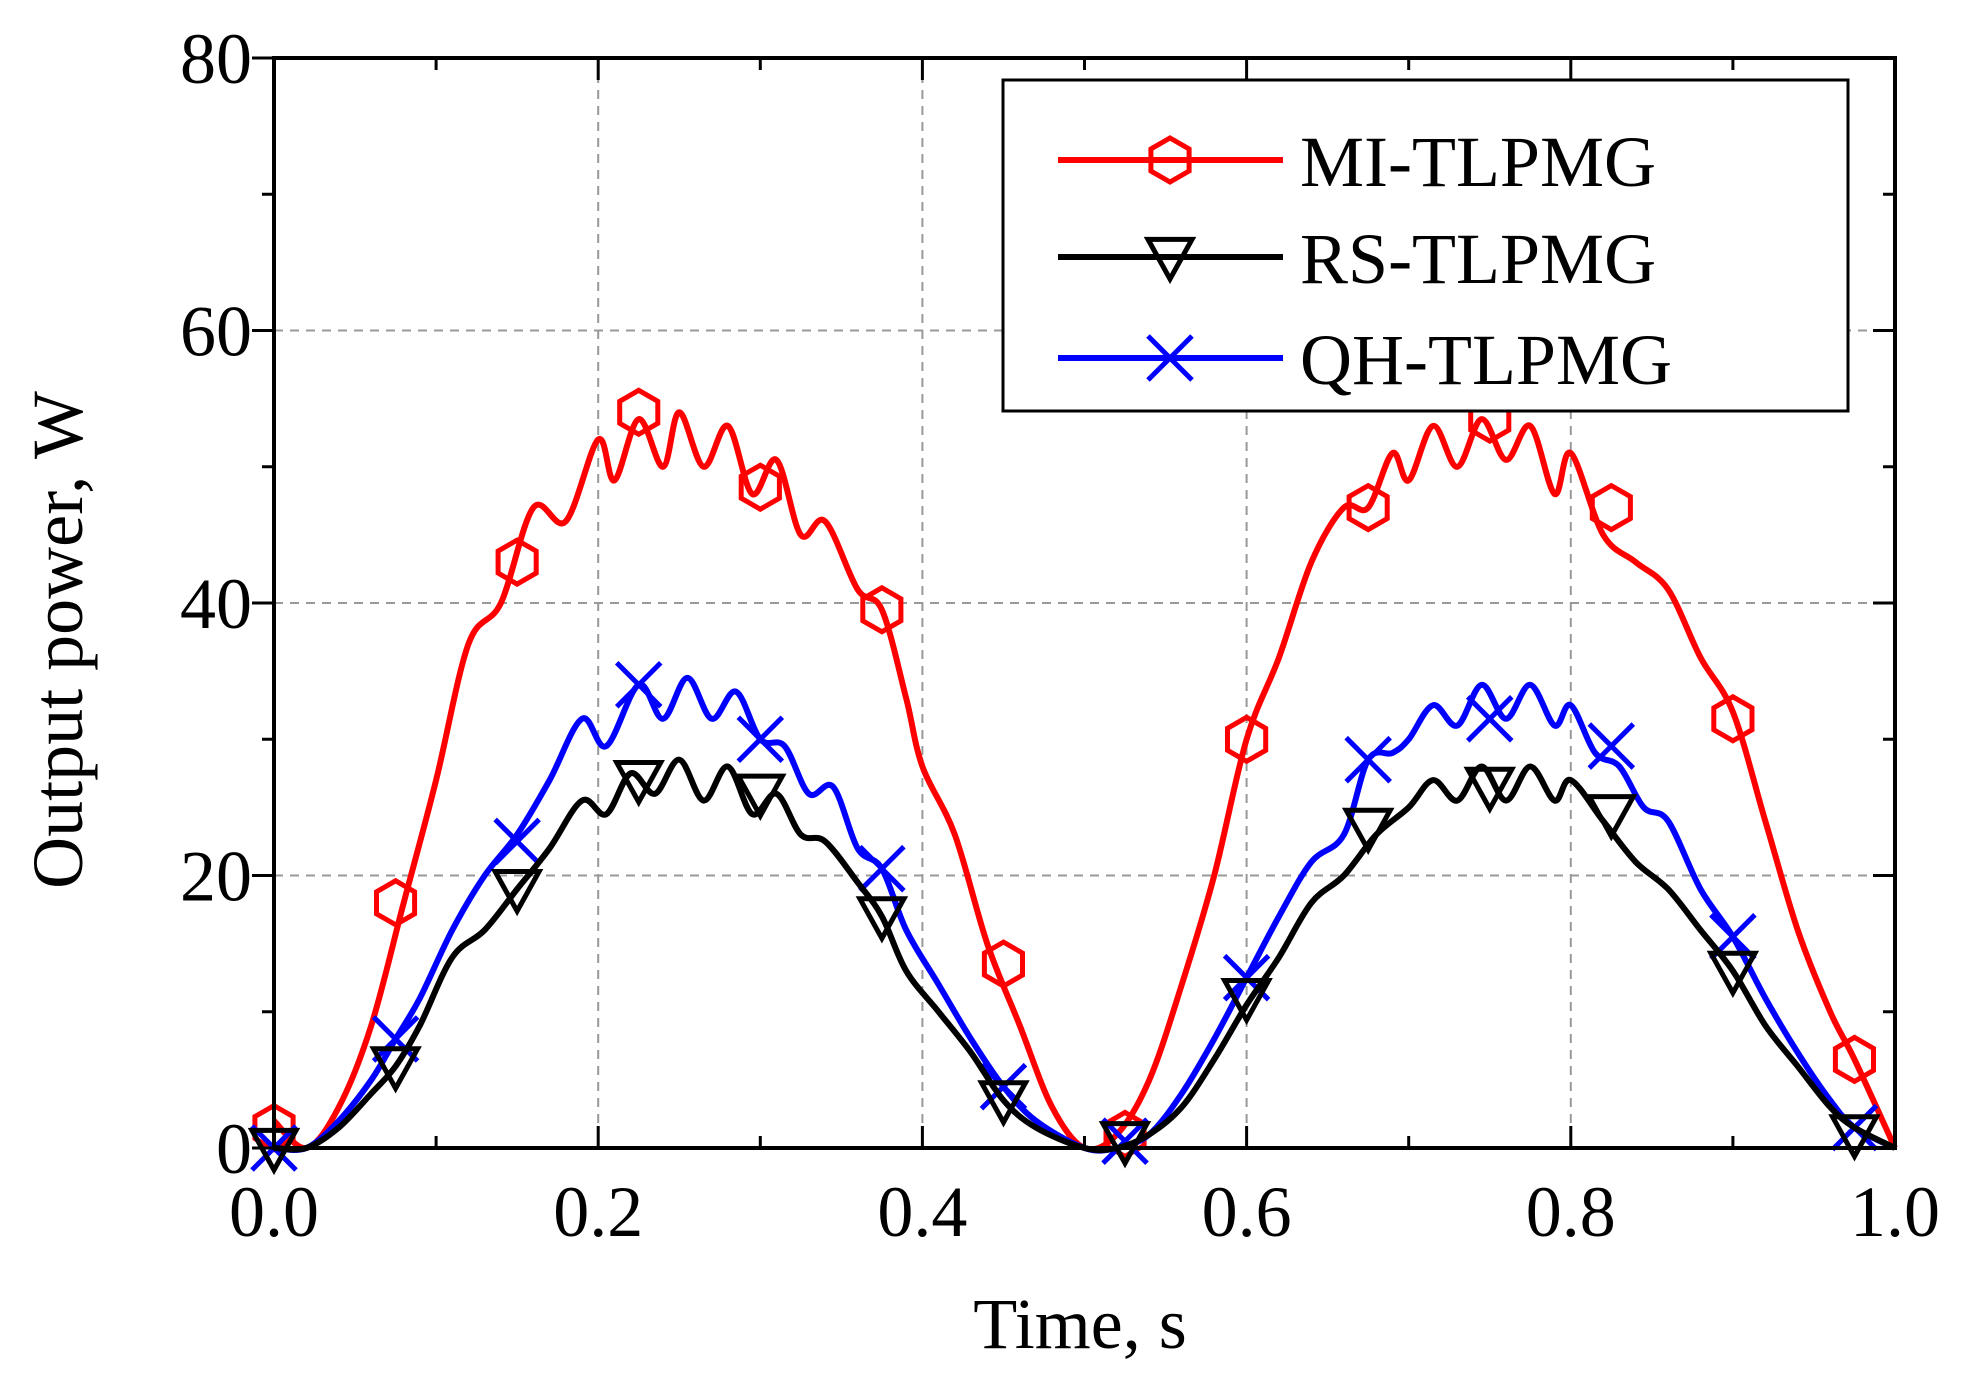  I want to click on legend-marker-mi-tlpmg, so click(1170, 160).